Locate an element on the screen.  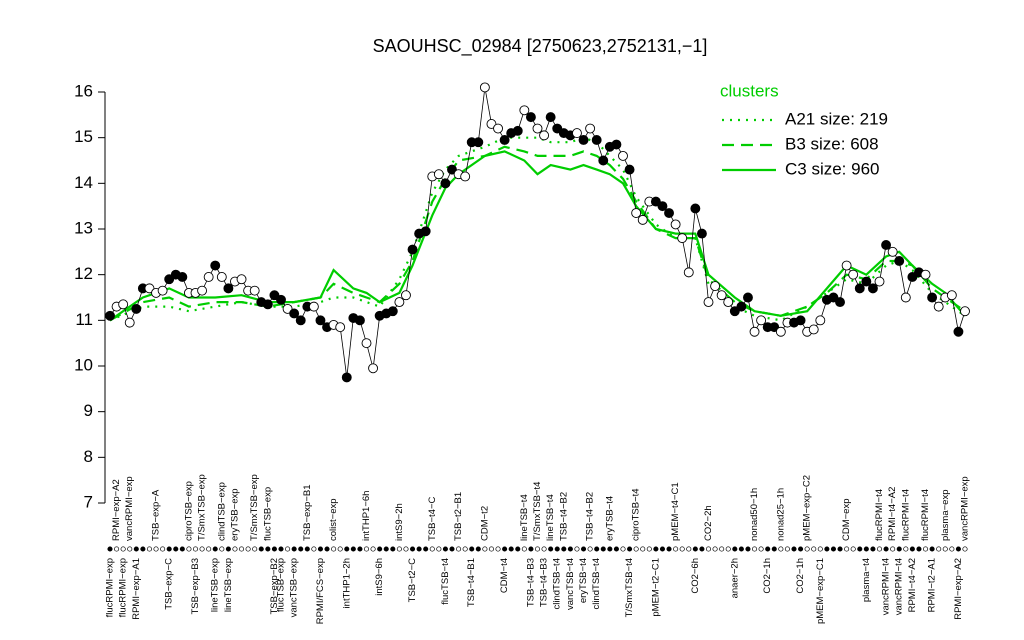
x-label-bottom: lineTSB−exp is located at coordinates (228, 585).